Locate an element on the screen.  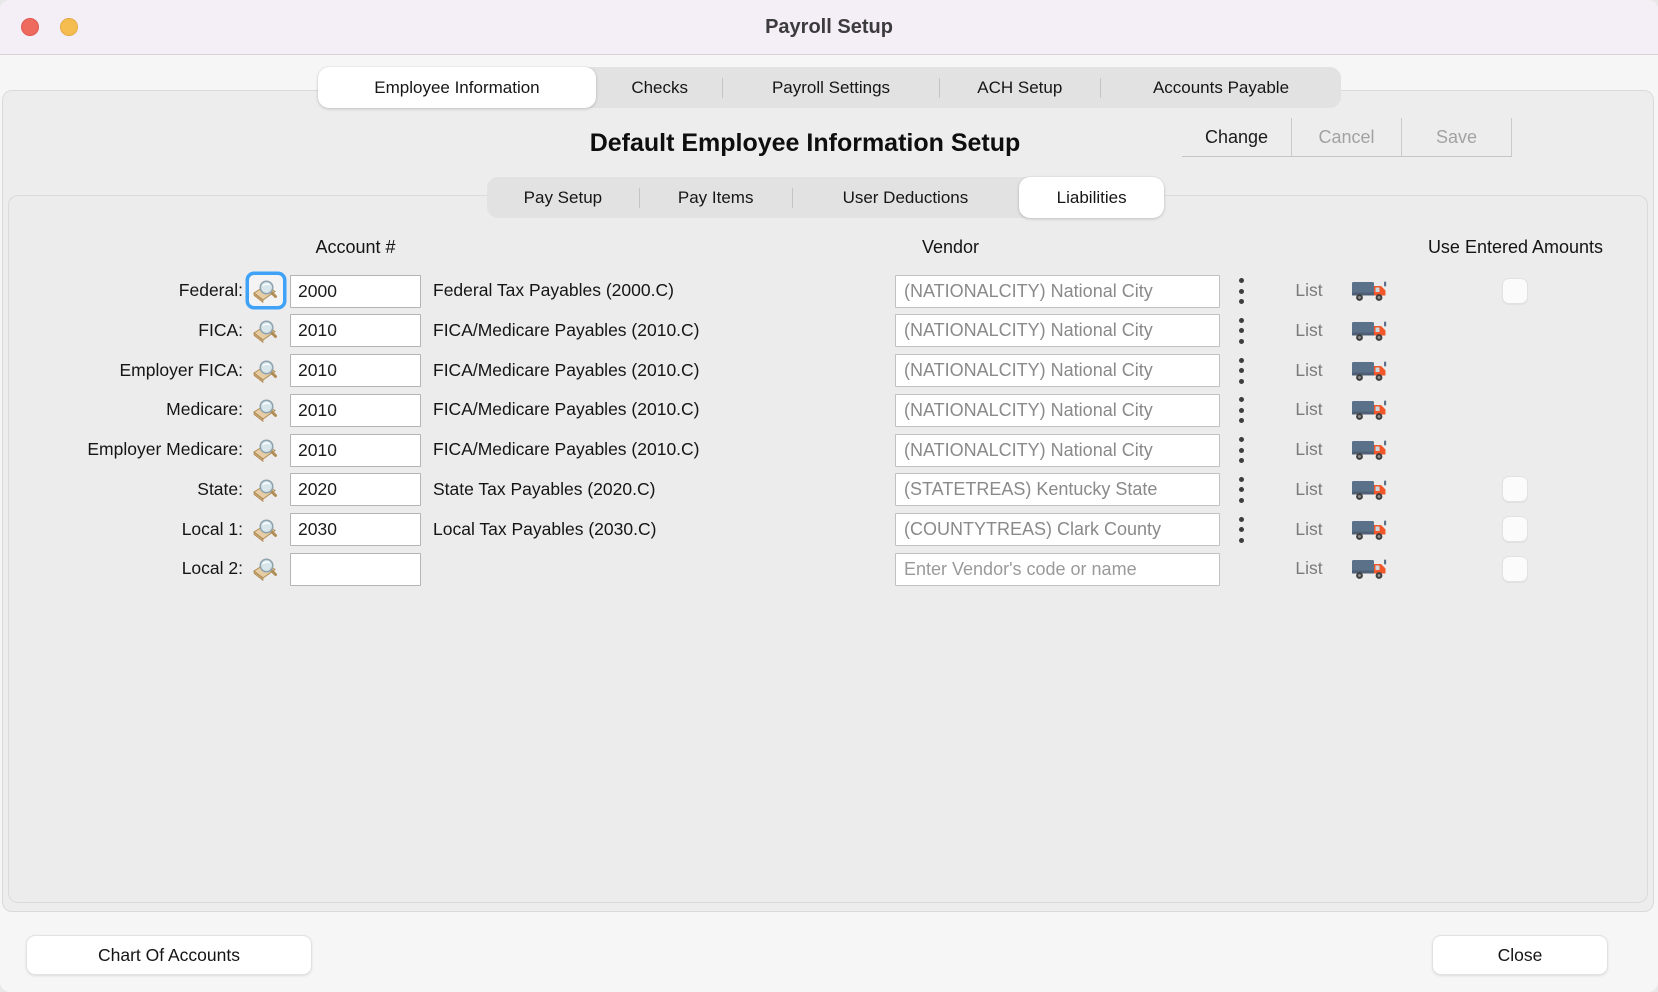
subtab-user-deductions: User Deductions is located at coordinates (905, 197).